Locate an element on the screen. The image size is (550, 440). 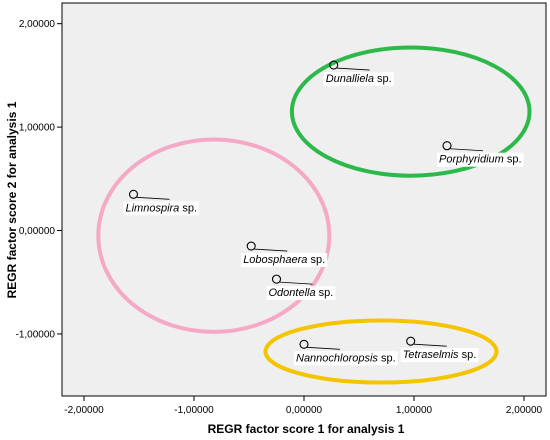
y-tick-label: 1,00000 is located at coordinates (37, 128).